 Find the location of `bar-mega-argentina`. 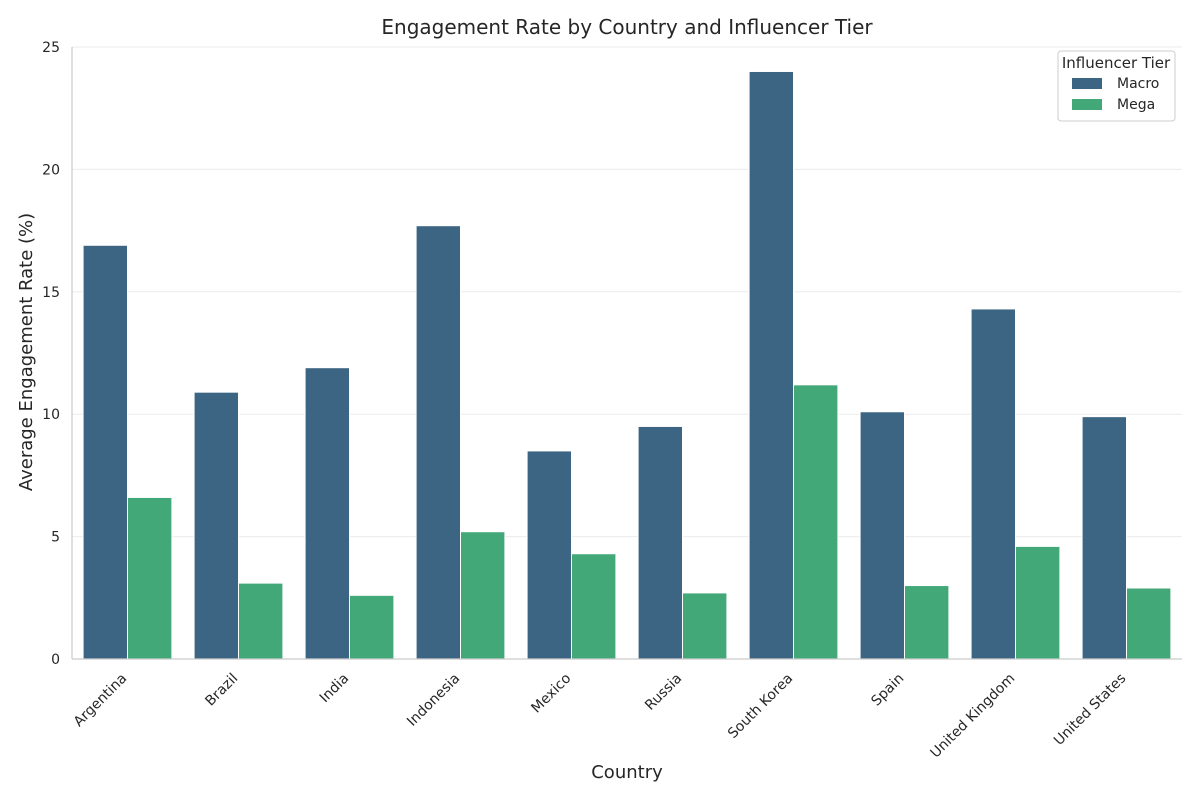

bar-mega-argentina is located at coordinates (150, 578).